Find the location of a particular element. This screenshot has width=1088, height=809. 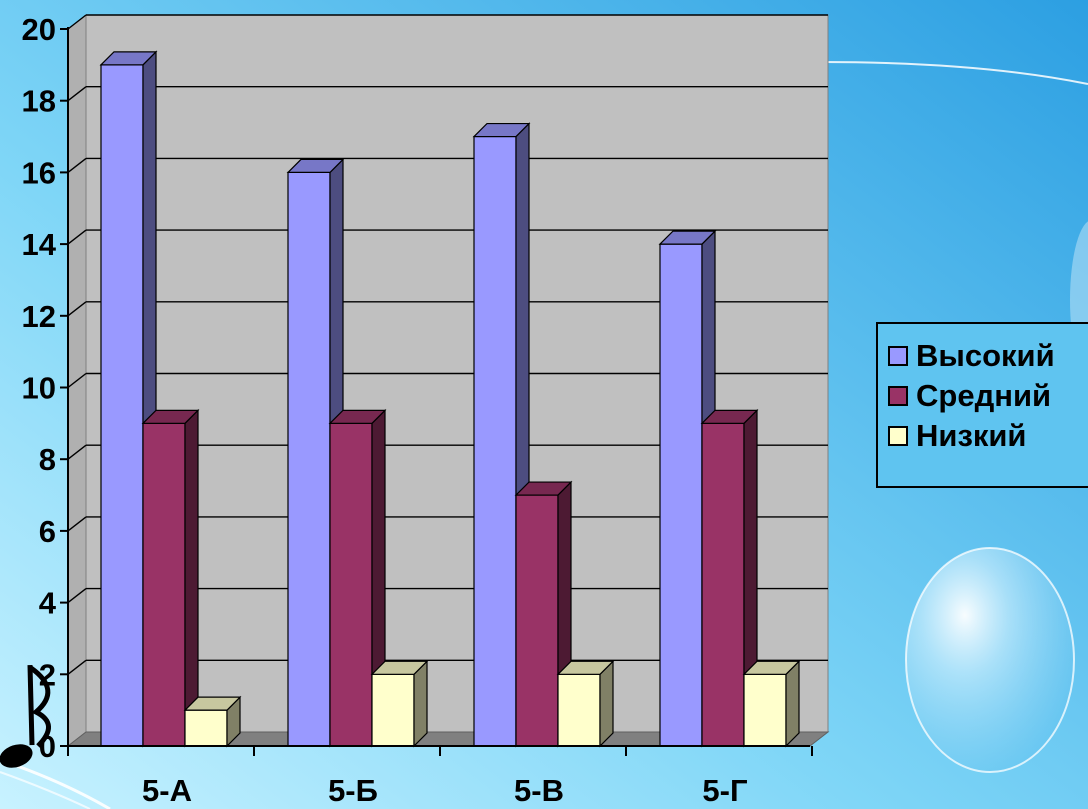

y-tick-label: 6 is located at coordinates (47, 531).